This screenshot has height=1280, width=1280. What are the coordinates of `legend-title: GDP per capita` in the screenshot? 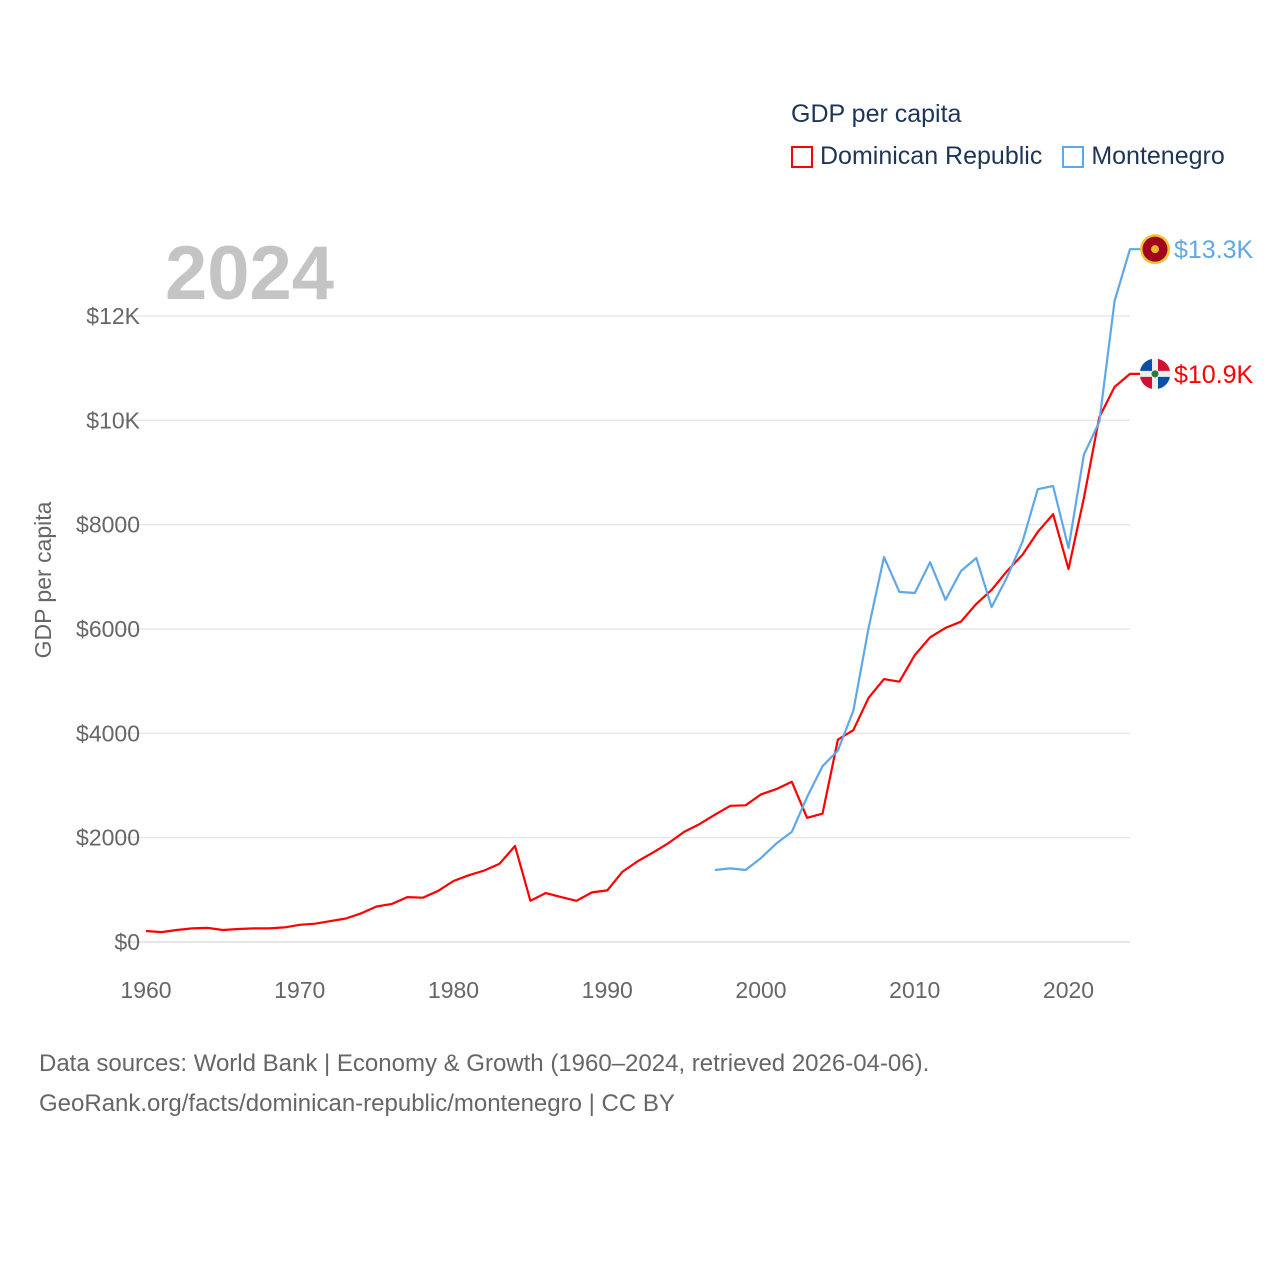 It's located at (876, 114).